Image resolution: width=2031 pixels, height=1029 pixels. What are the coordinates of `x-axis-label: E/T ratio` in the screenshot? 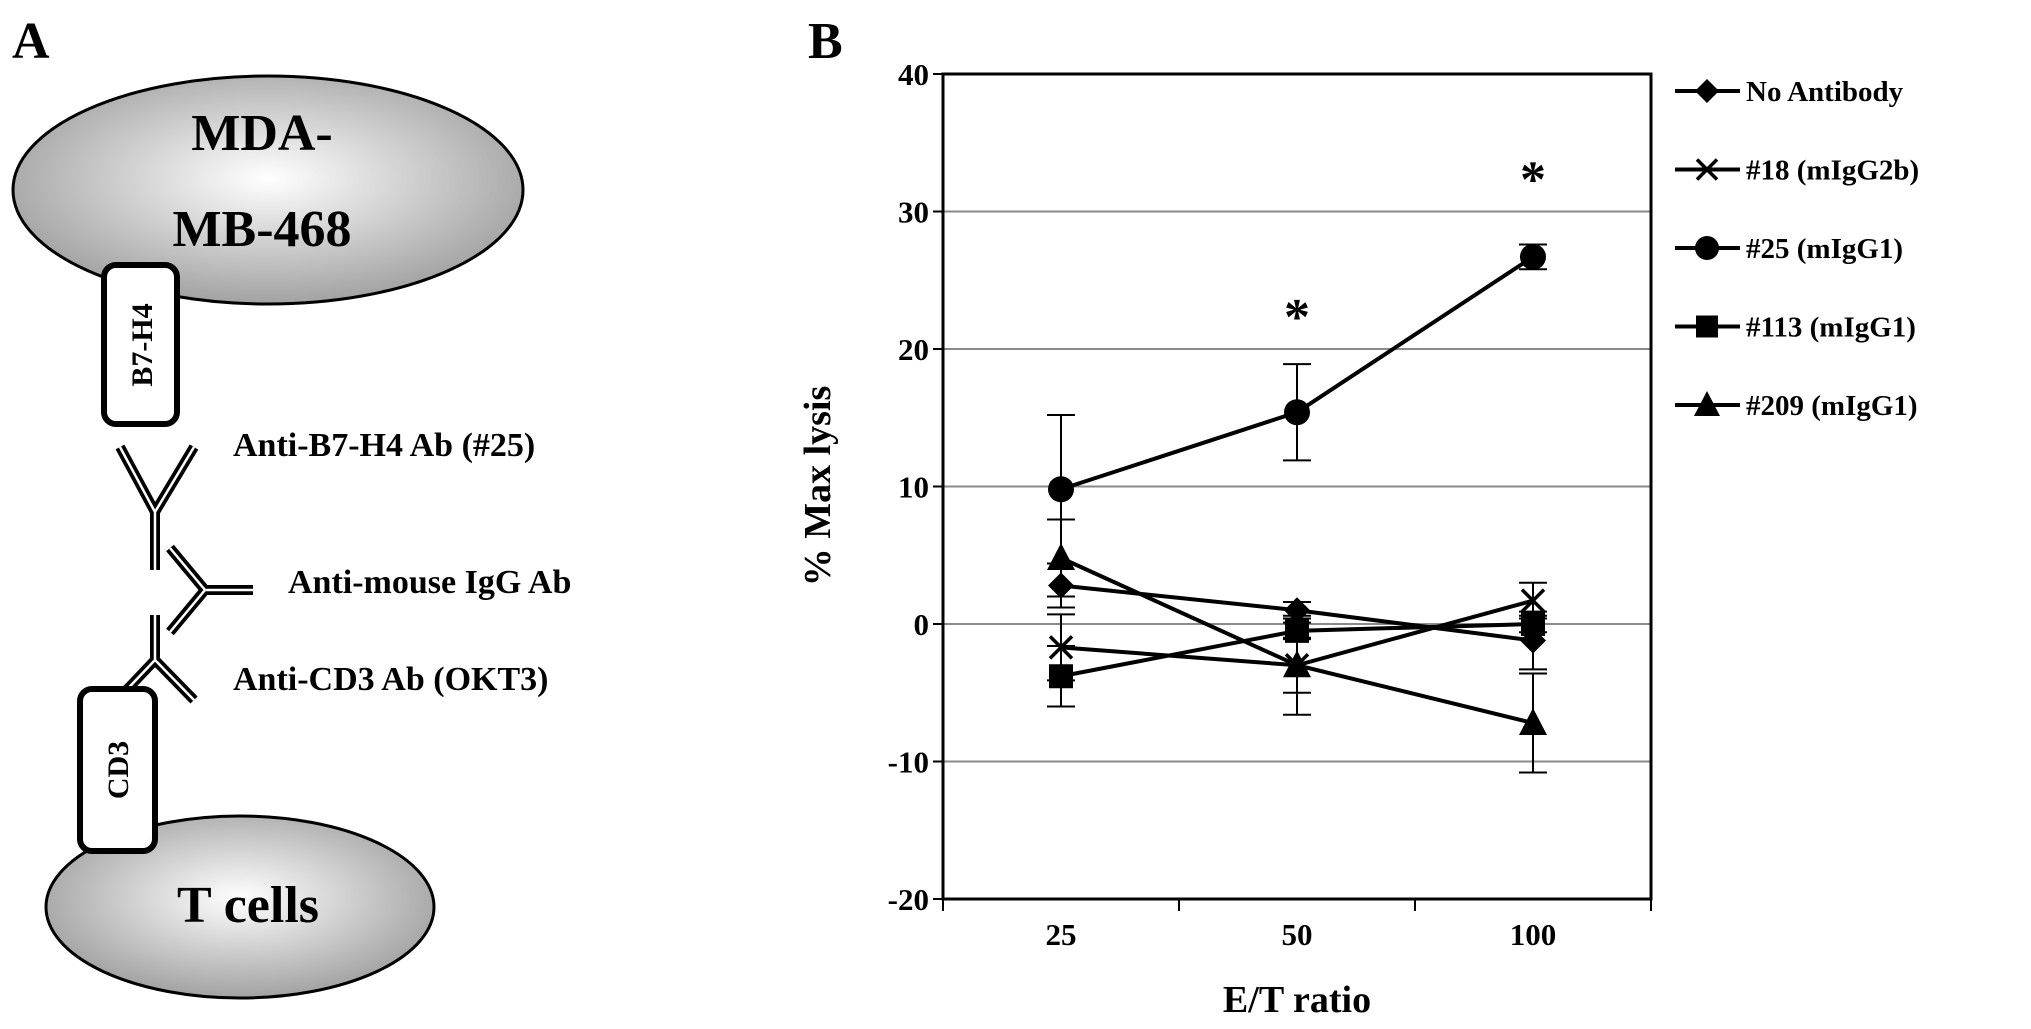 It's located at (1297, 1000).